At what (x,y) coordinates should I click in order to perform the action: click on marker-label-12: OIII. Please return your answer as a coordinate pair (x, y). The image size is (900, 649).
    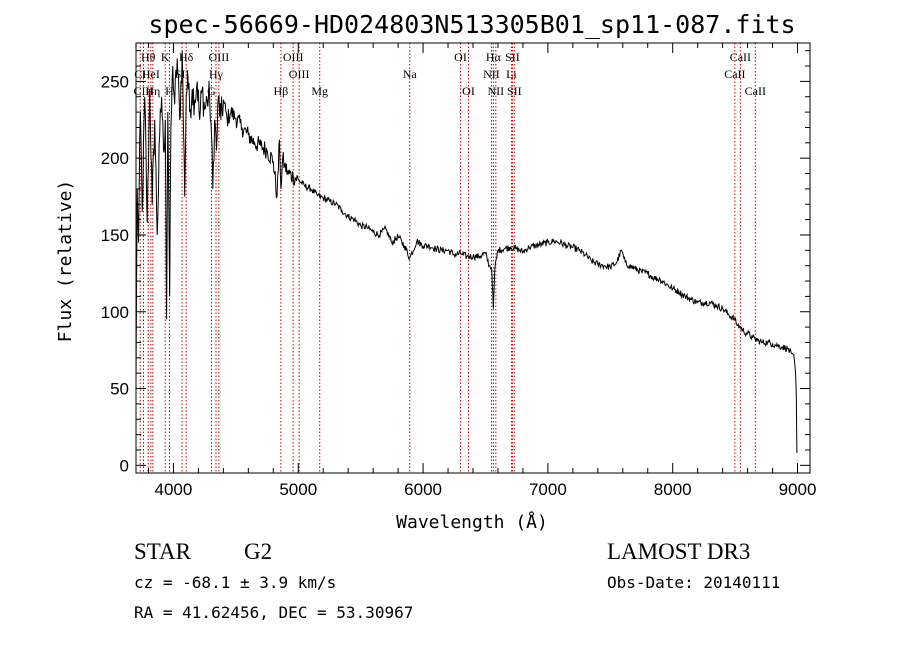
    Looking at the image, I should click on (293, 57).